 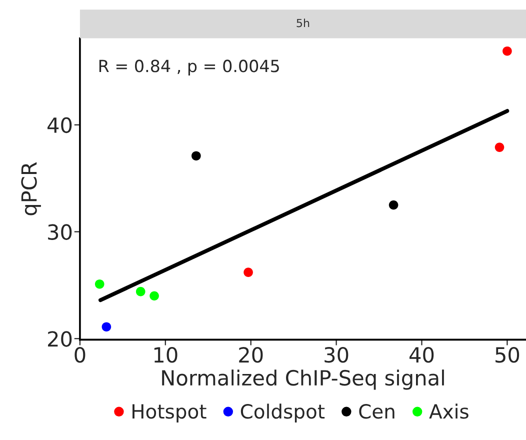 I want to click on legend-label: Coldspot, so click(x=282, y=413).